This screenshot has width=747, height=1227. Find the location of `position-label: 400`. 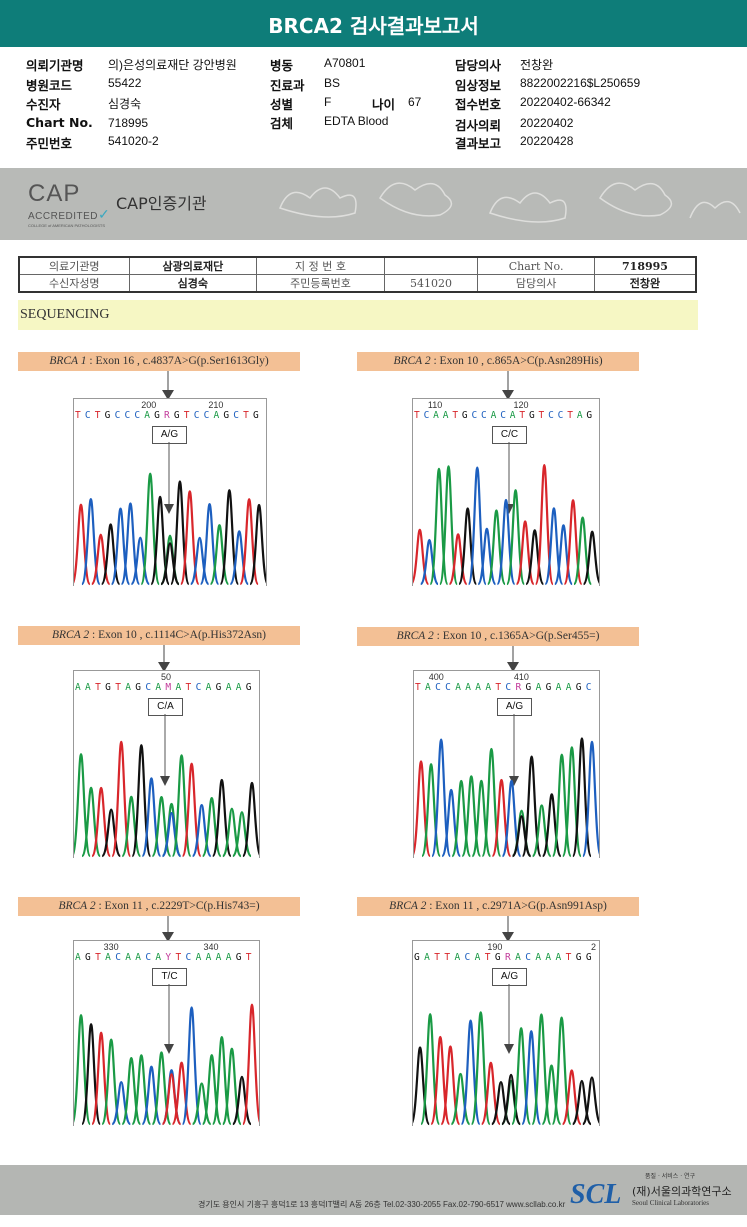

position-label: 400 is located at coordinates (436, 677).